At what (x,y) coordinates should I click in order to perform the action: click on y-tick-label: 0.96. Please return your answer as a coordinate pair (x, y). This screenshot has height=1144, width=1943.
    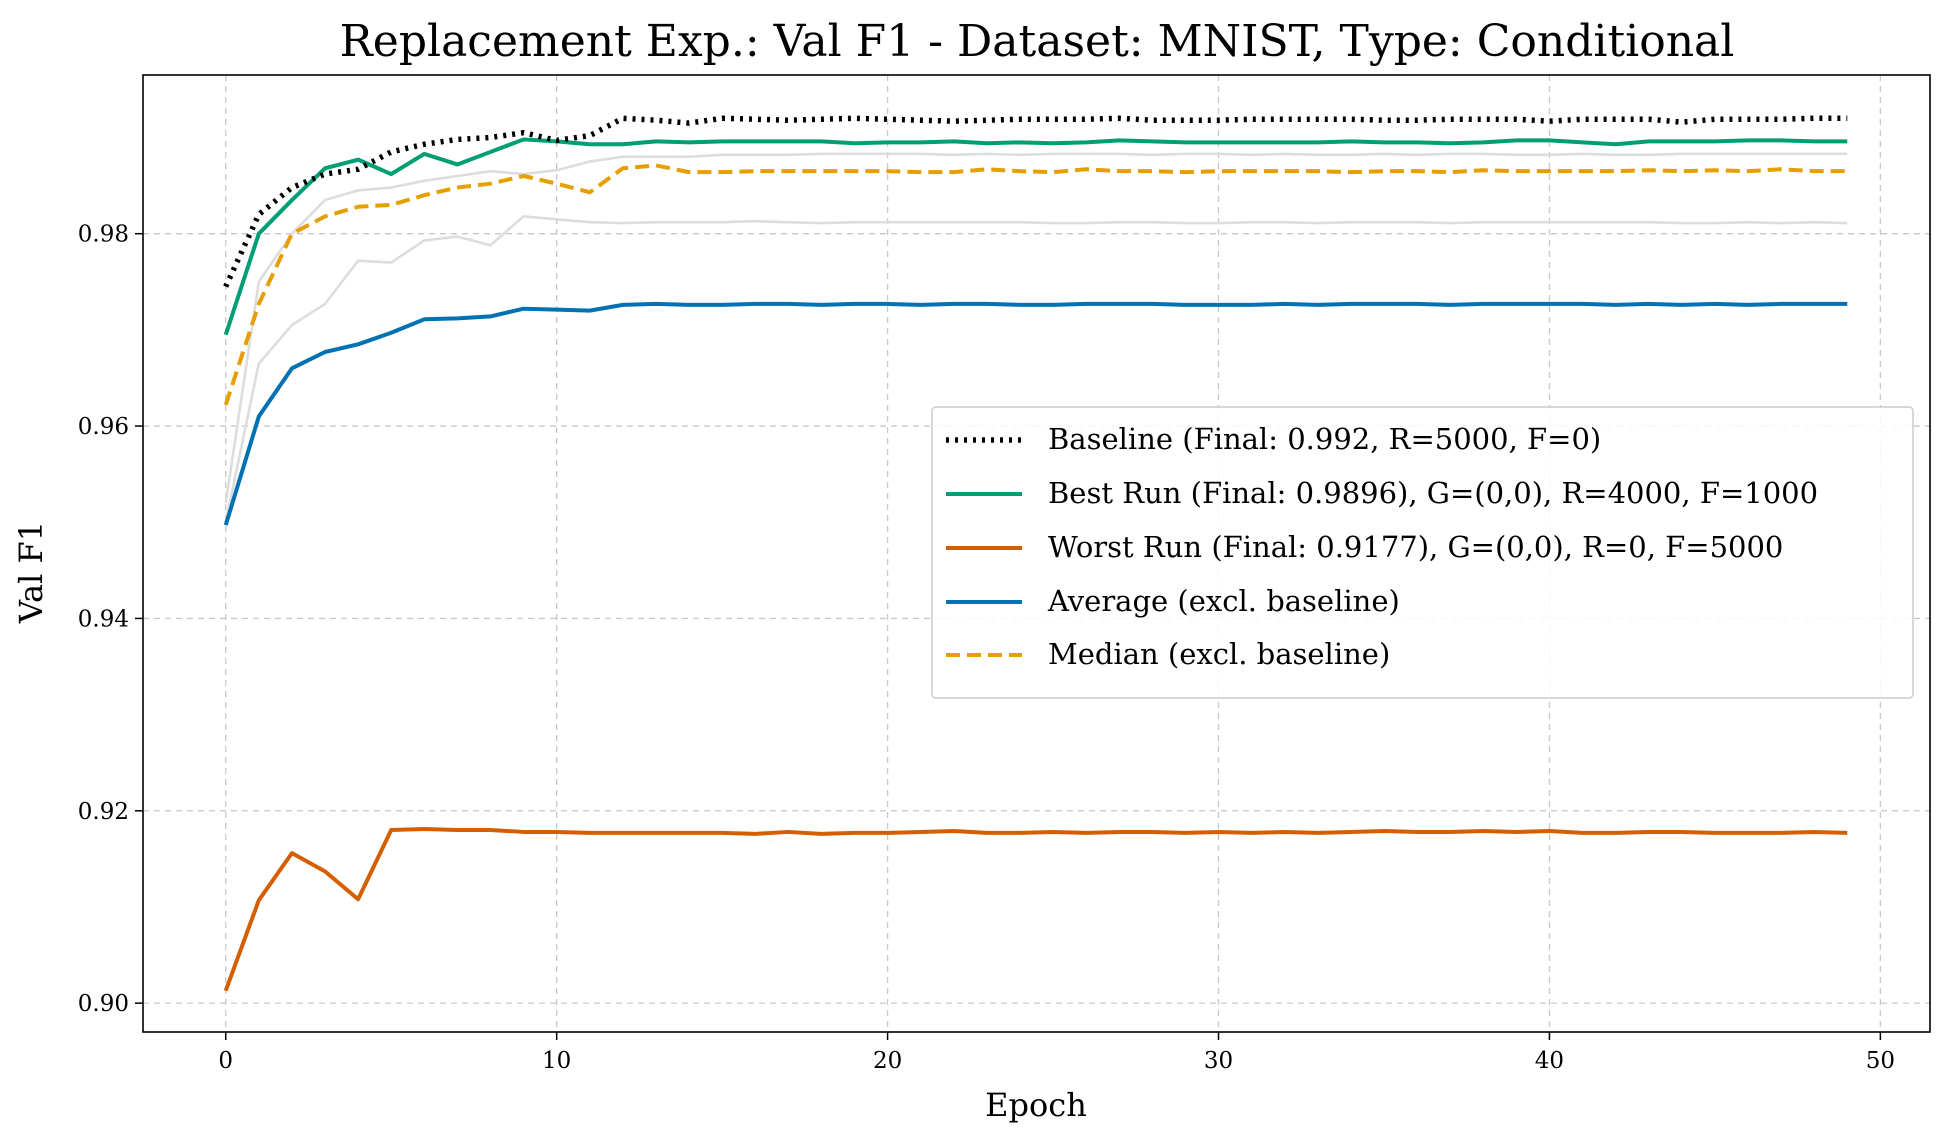
    Looking at the image, I should click on (103, 427).